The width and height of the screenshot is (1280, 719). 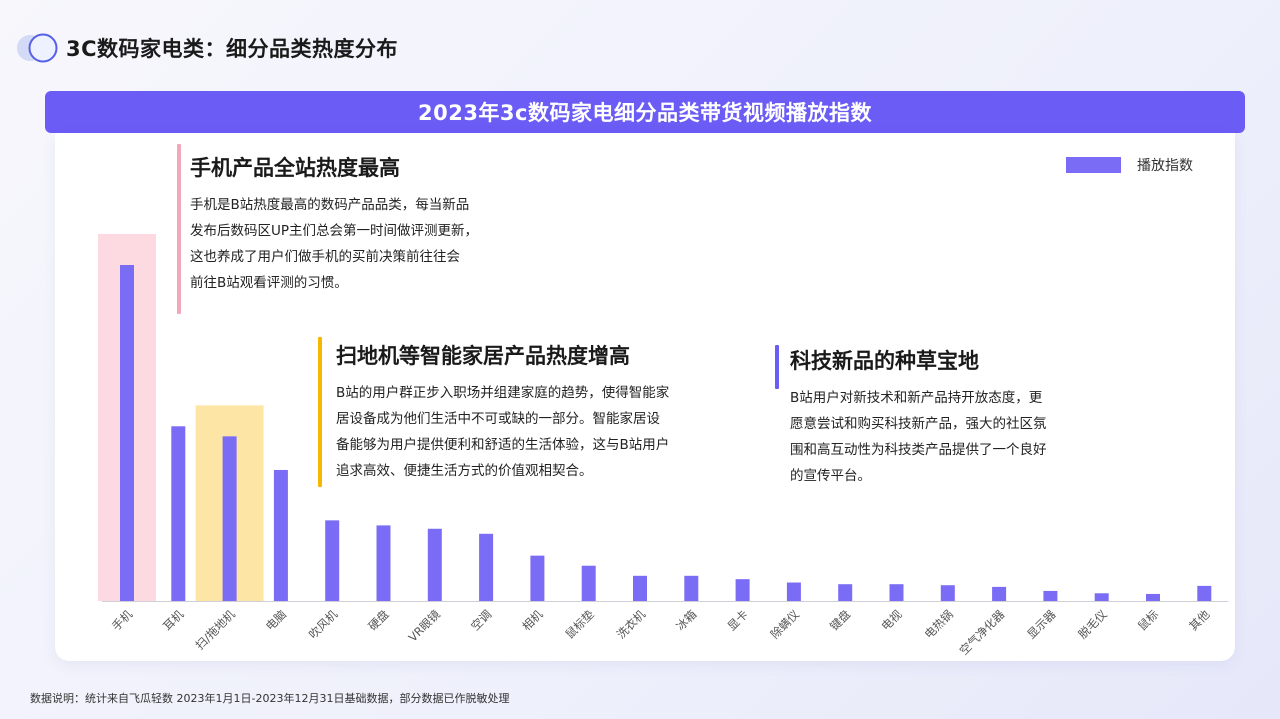 What do you see at coordinates (325, 257) in the screenshot?
I see `annotation-phone-line: 这也养成了用户们做手机的买前决策前往往会` at bounding box center [325, 257].